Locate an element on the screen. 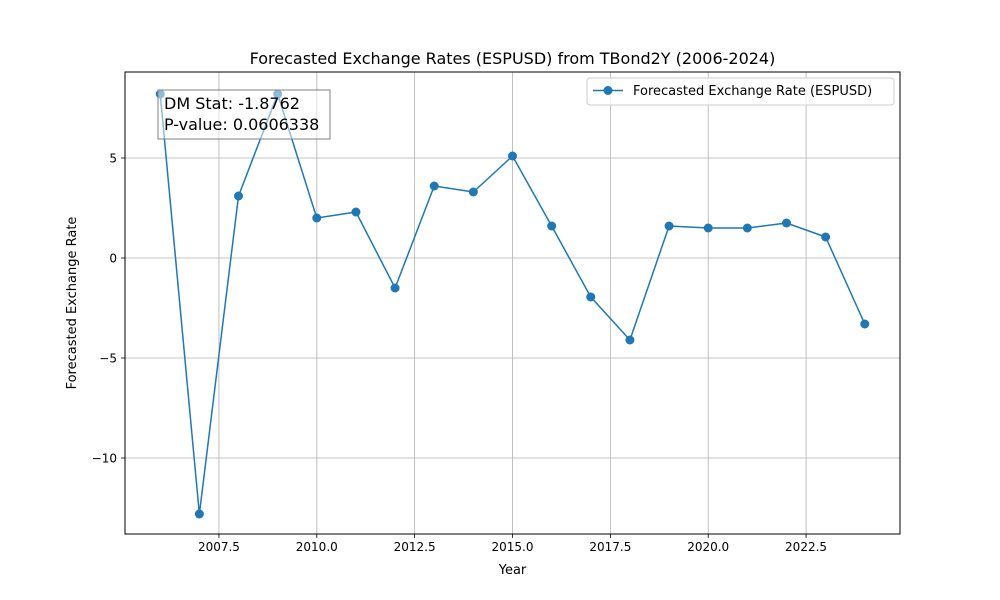 This screenshot has height=600, width=1000. legend: Forecasted Exchange Rate (ESPUSD) is located at coordinates (740, 91).